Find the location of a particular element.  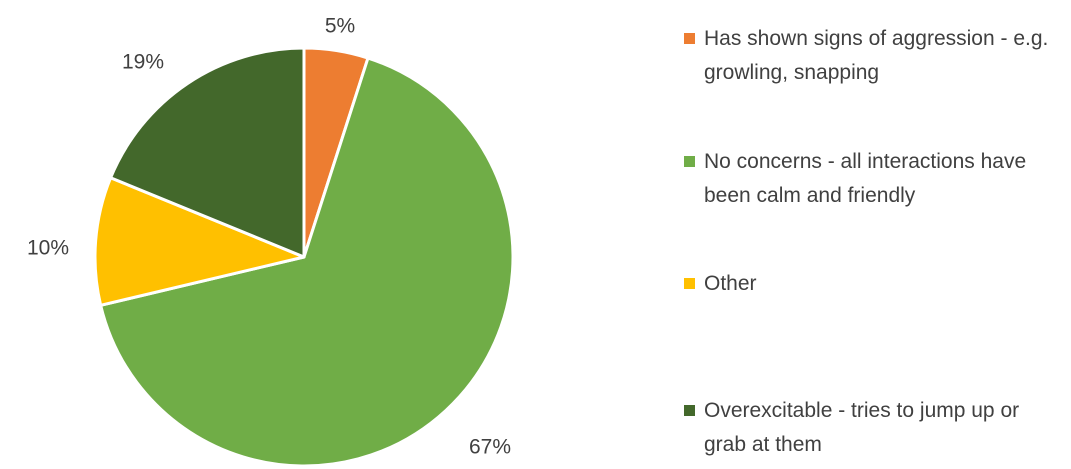

data-label-no-concerns: 67% is located at coordinates (490, 447).